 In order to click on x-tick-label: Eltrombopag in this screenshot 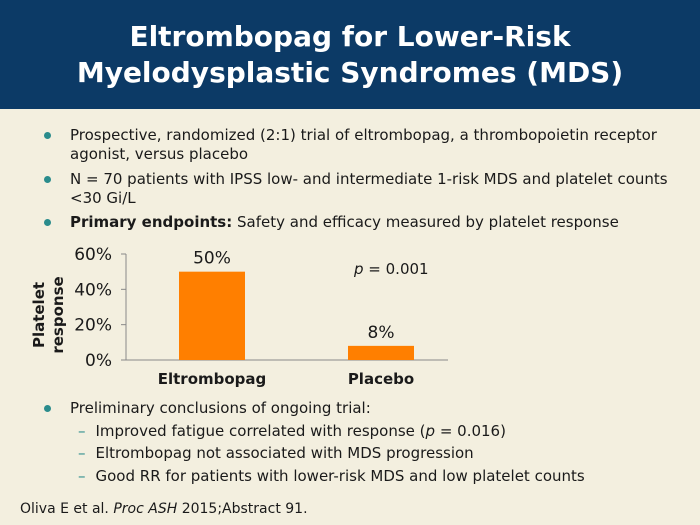, I will do `click(212, 379)`.